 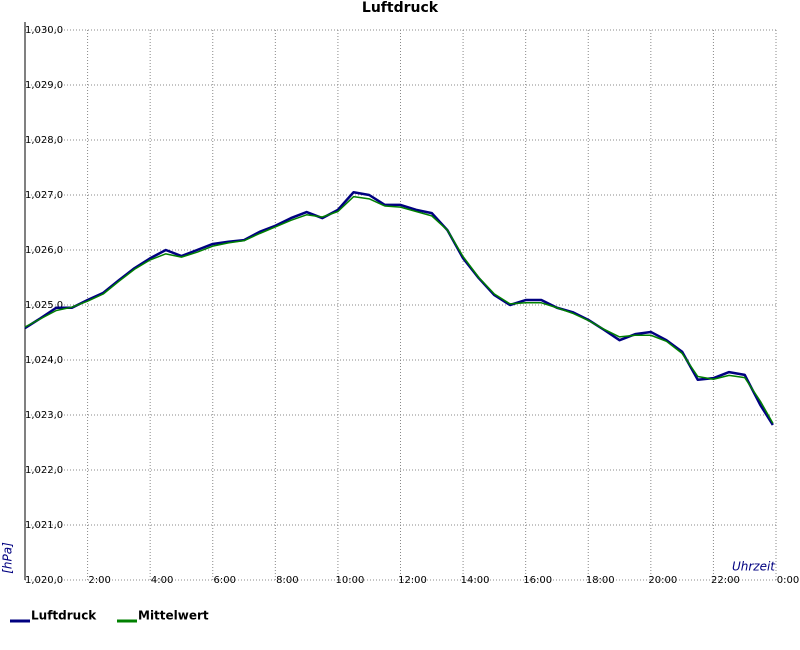 What do you see at coordinates (44, 470) in the screenshot?
I see `y-tick-label: 1,022,0` at bounding box center [44, 470].